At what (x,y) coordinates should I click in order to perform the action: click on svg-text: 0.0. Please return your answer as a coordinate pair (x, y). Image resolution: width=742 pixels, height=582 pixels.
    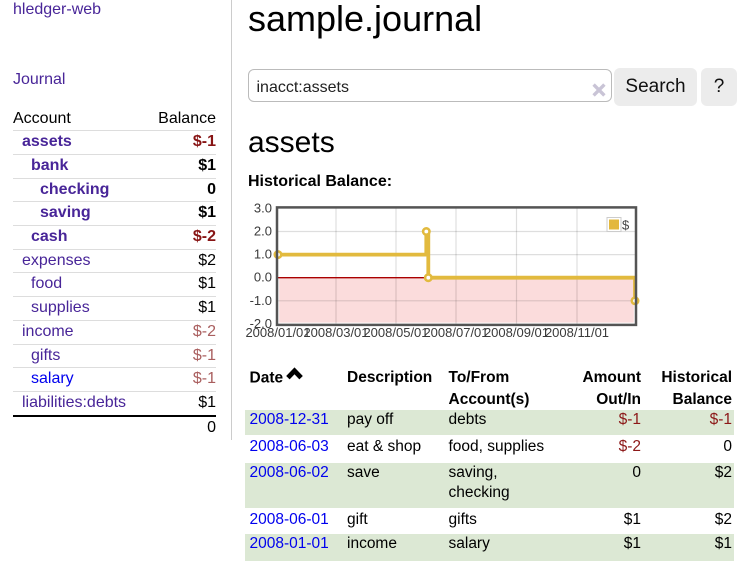
    Looking at the image, I should click on (263, 277).